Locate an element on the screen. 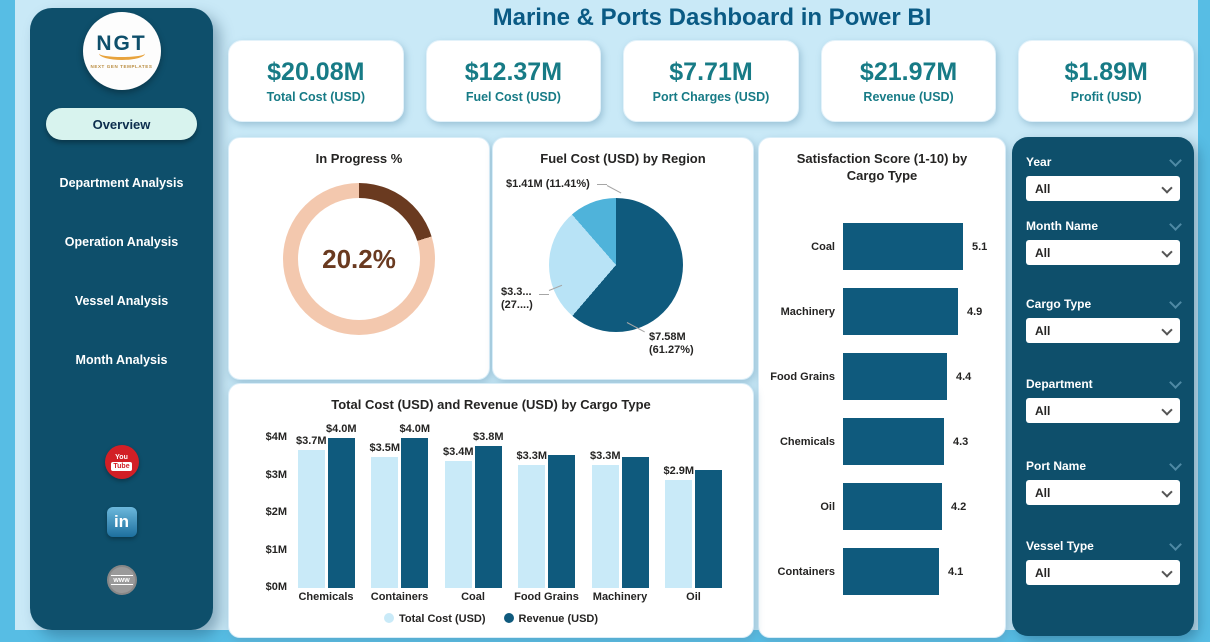 The height and width of the screenshot is (642, 1210). bar-wrap: $3.4M is located at coordinates (458, 517).